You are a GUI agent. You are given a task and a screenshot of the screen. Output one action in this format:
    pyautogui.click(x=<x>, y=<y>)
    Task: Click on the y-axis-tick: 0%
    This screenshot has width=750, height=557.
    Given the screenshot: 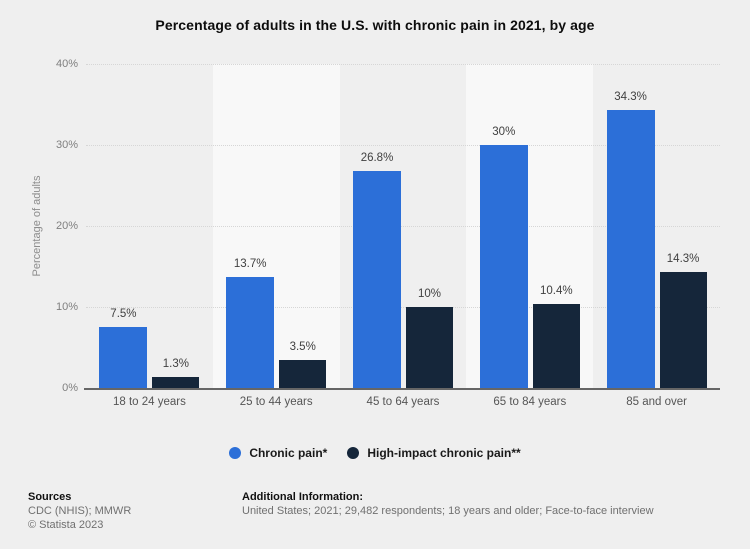 What is the action you would take?
    pyautogui.click(x=70, y=388)
    